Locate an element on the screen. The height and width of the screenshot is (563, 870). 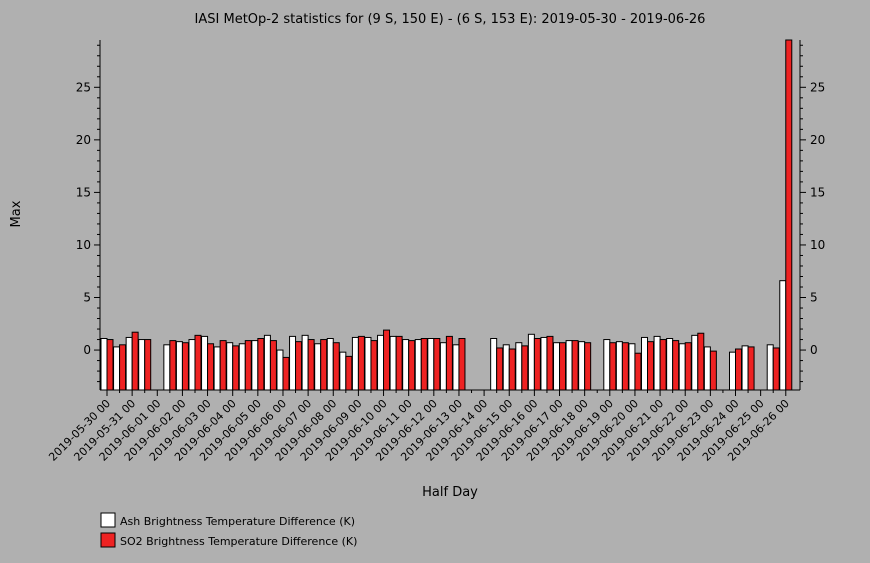
legend-swatch-so2 is located at coordinates (108, 540).